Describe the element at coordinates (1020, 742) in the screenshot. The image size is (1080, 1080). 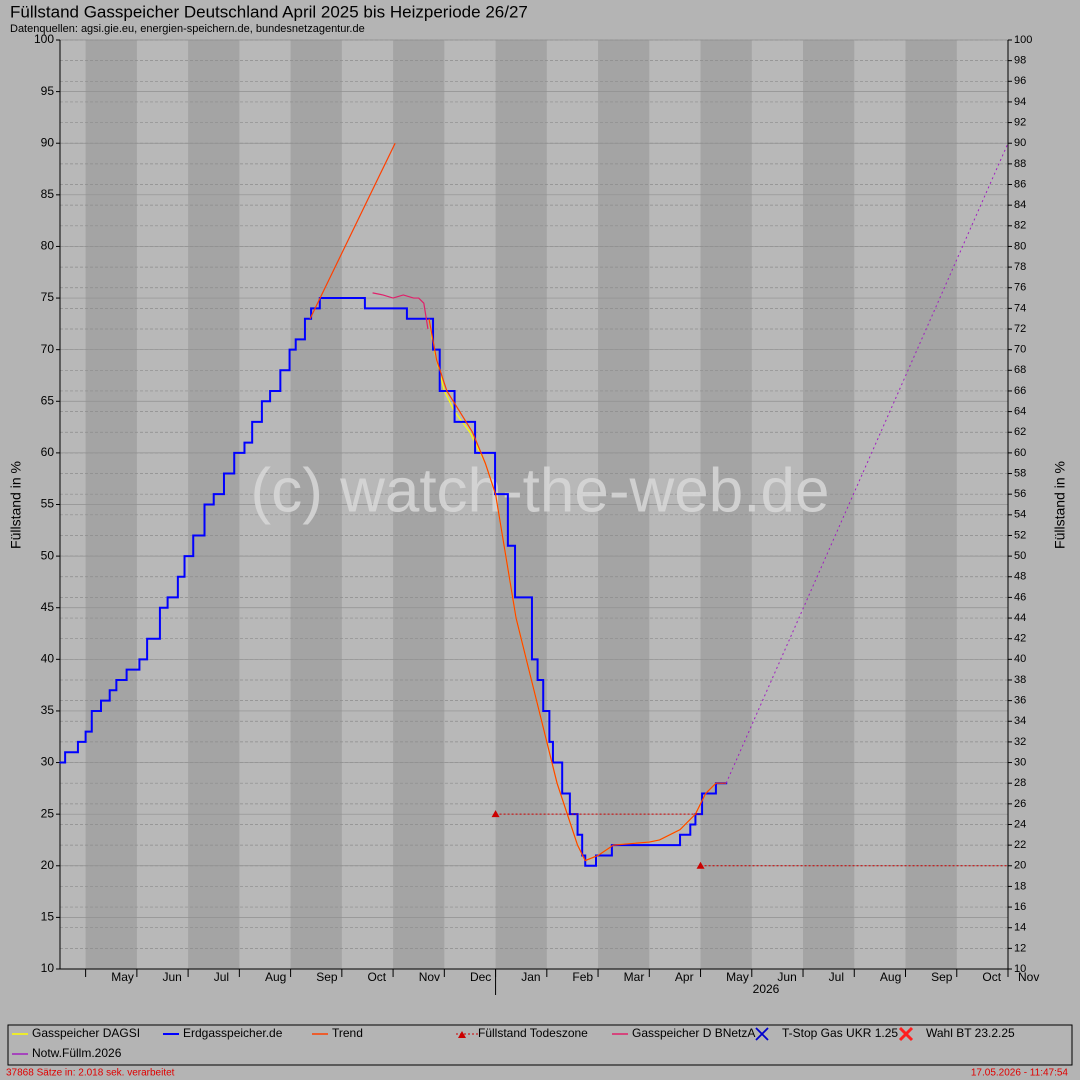
I see `y2-tick-label: 32` at that location.